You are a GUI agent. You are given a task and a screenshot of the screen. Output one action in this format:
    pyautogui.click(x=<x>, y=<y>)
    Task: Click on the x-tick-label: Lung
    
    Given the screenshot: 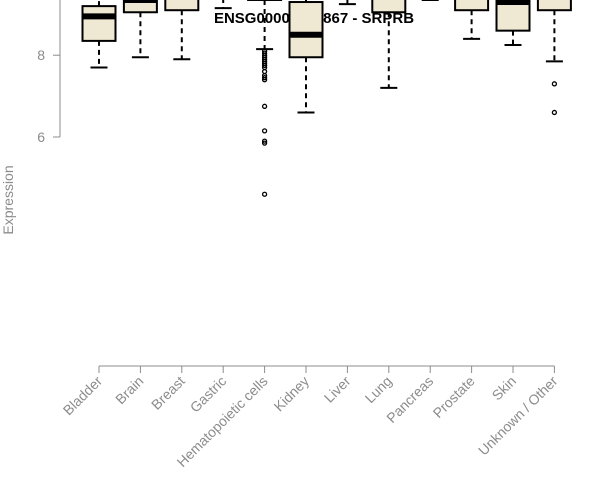 What is the action you would take?
    pyautogui.click(x=378, y=389)
    